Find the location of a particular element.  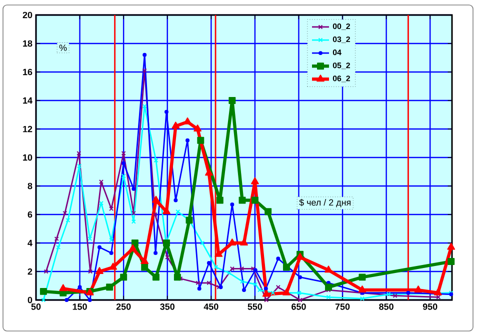

y-tick-label: 4 is located at coordinates (30, 243).